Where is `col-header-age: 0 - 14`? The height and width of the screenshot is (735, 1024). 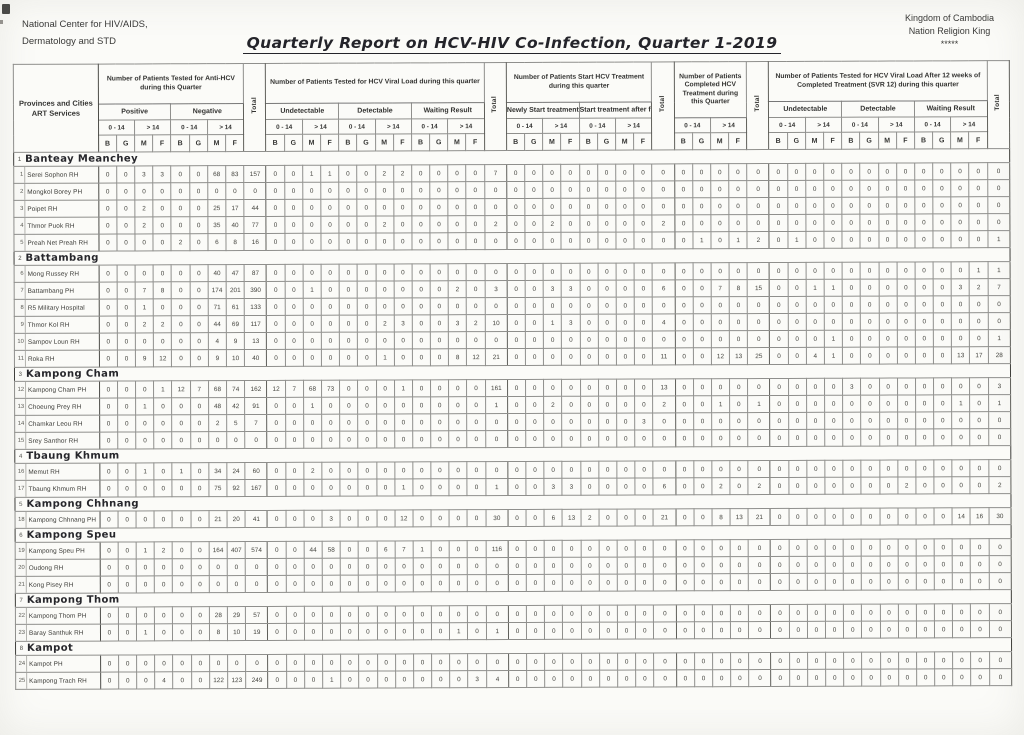
col-header-age: 0 - 14 is located at coordinates (524, 126).